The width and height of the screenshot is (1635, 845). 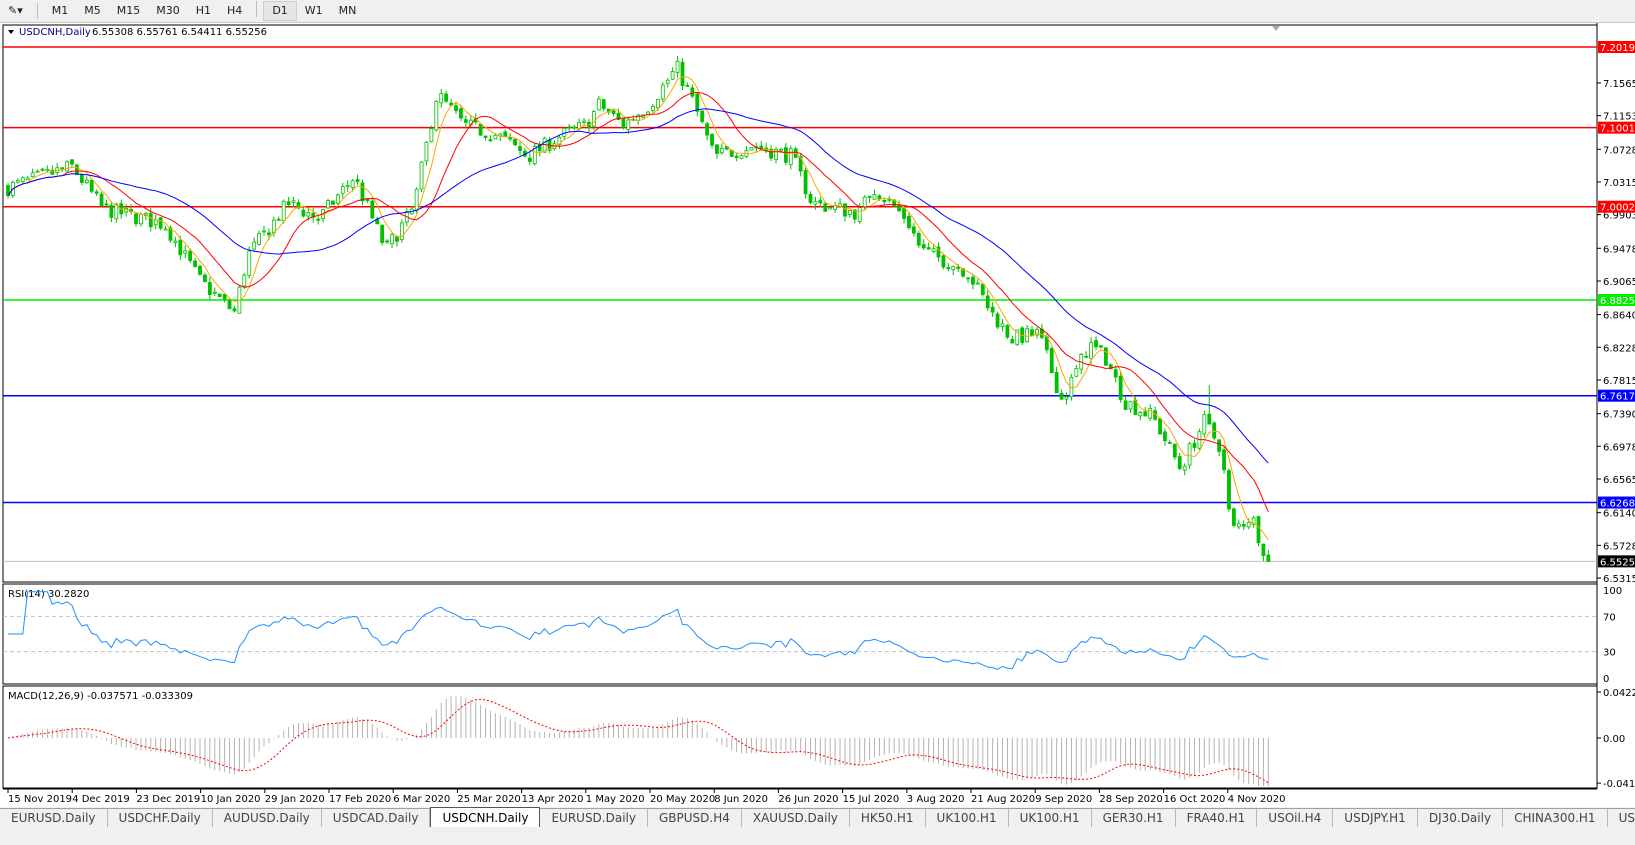 I want to click on macd-histogram, so click(x=640, y=740).